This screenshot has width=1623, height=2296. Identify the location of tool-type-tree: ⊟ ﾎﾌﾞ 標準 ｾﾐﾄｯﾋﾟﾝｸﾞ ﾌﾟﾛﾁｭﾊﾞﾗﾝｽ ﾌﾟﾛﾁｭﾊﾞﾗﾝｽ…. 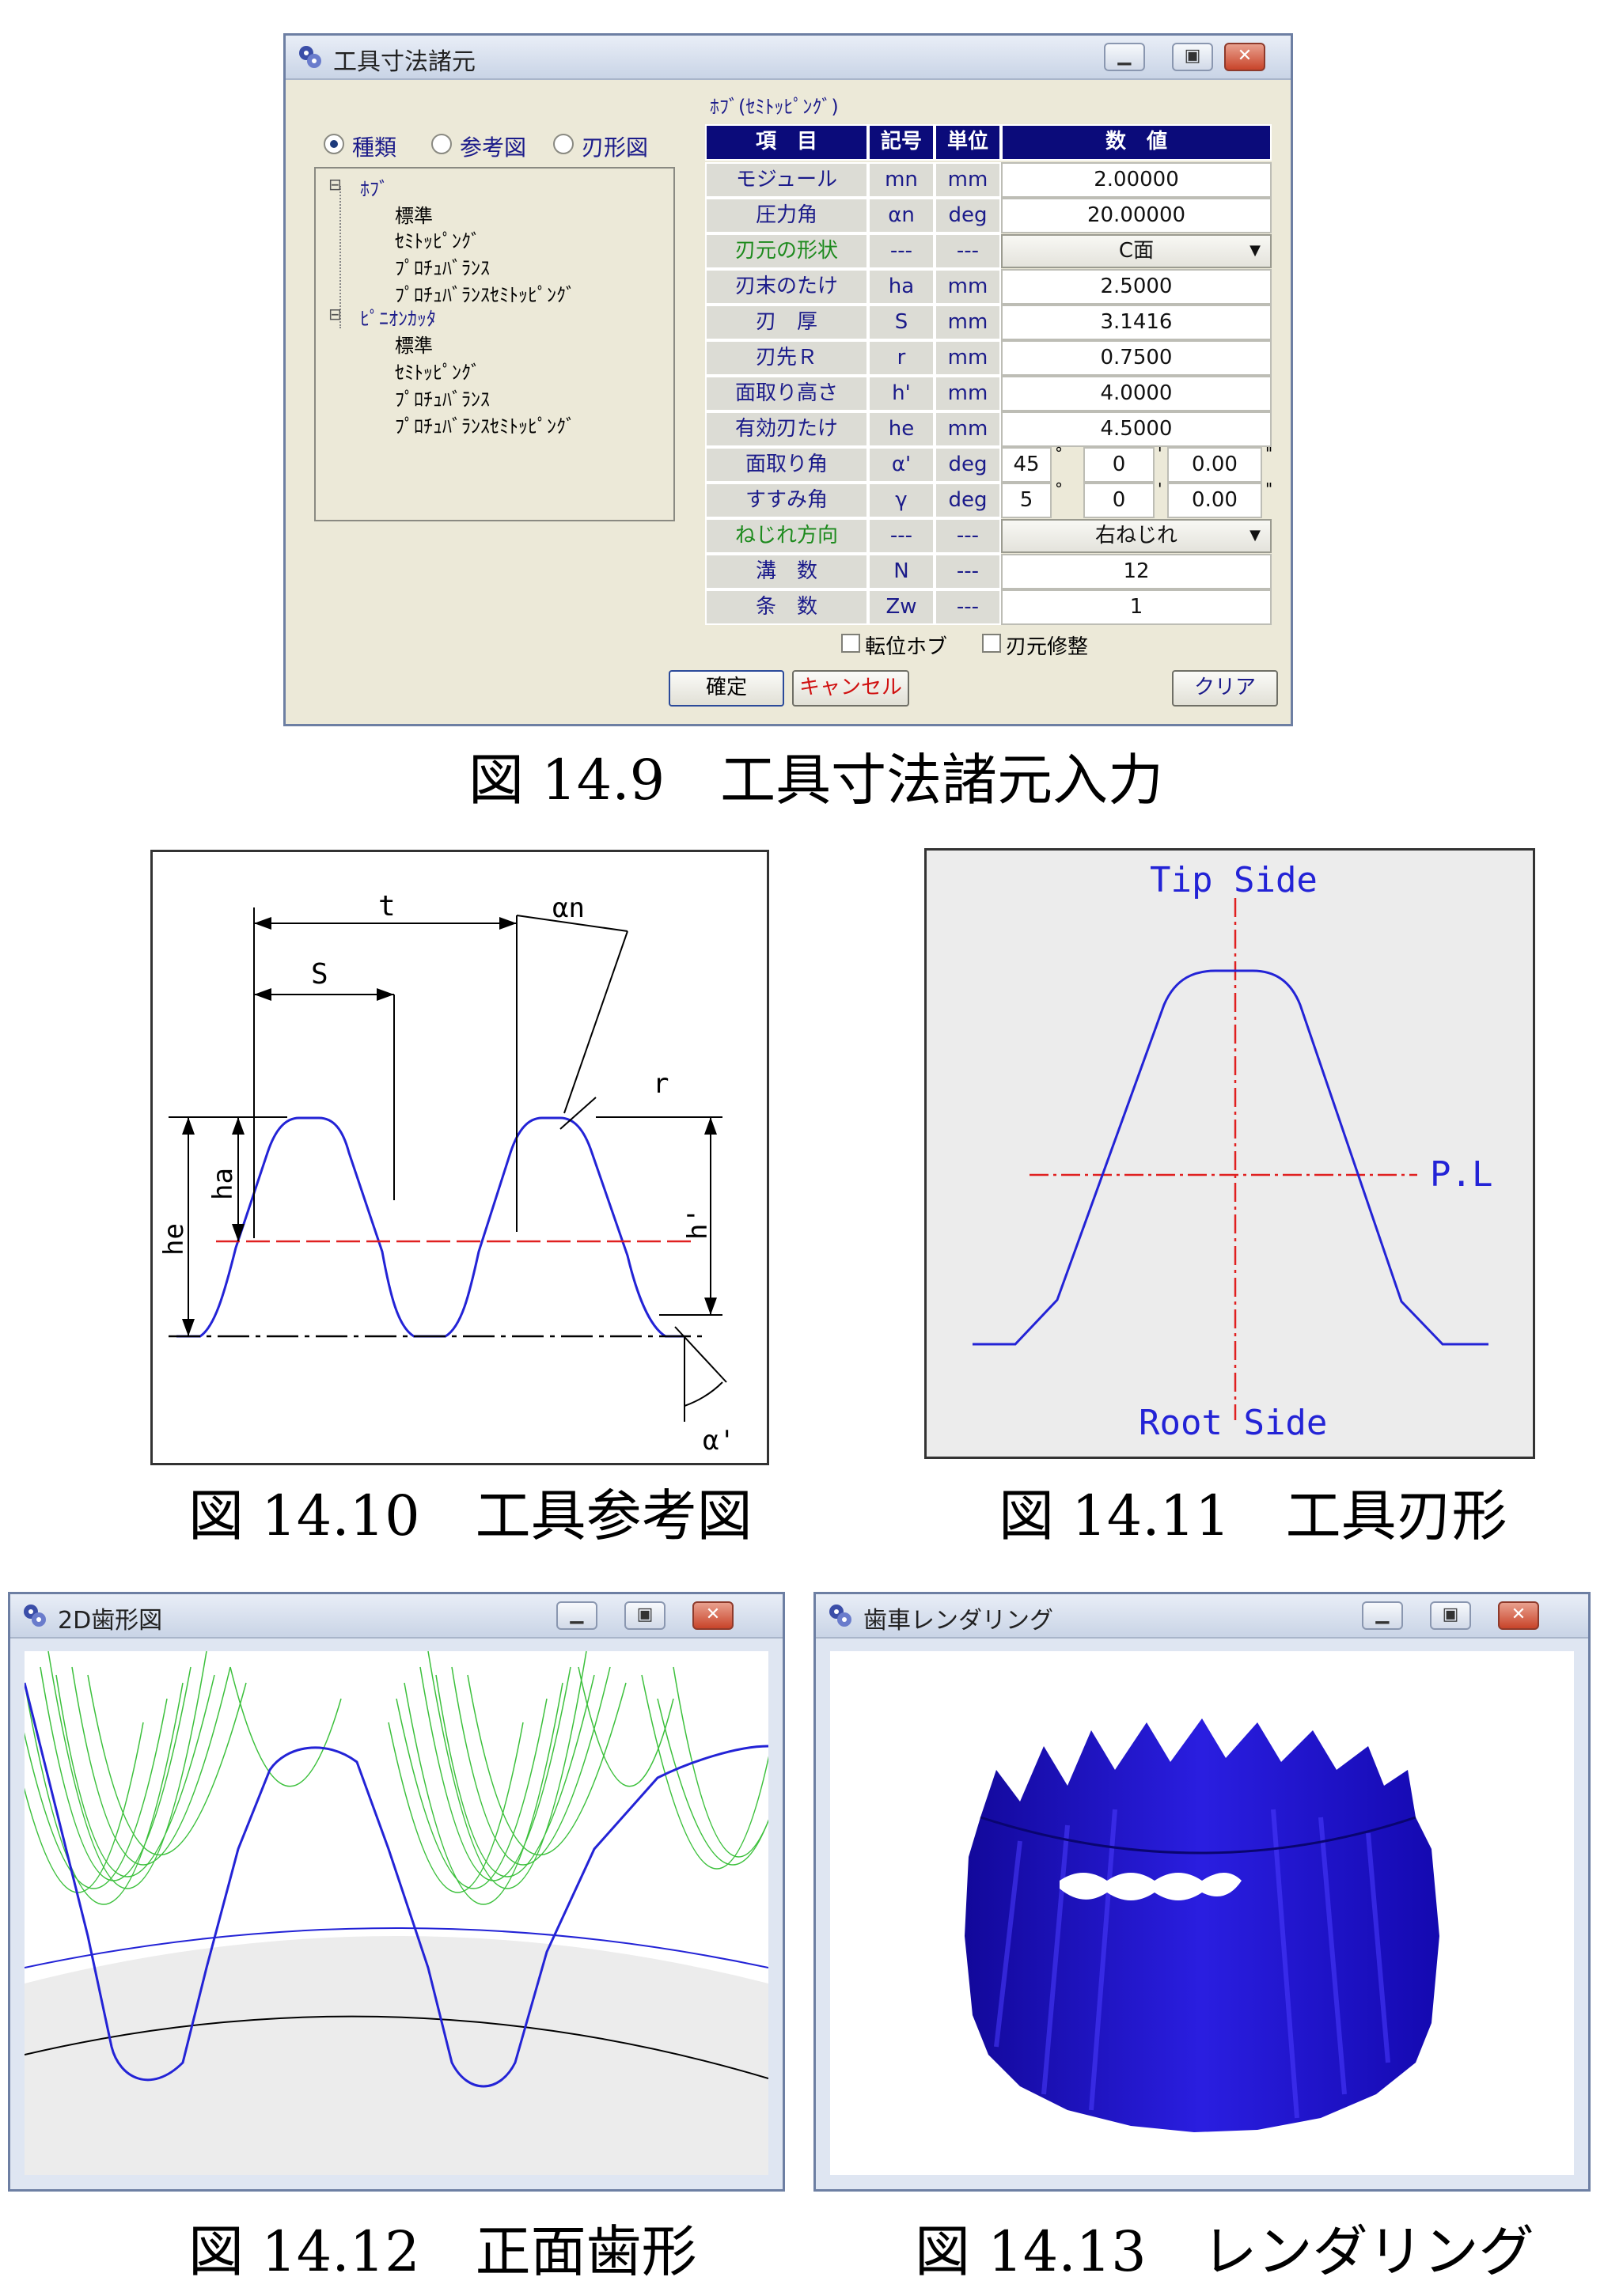
(495, 344).